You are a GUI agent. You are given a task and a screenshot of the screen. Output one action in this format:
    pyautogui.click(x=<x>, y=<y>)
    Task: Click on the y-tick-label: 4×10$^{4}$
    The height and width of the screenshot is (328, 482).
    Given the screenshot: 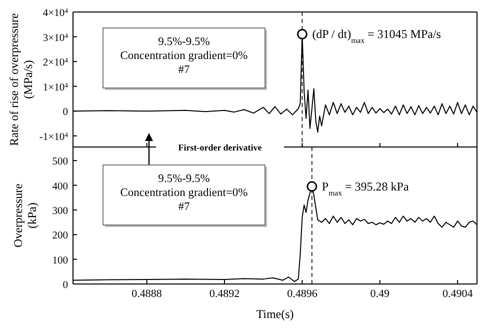 What is the action you would take?
    pyautogui.click(x=55, y=13)
    